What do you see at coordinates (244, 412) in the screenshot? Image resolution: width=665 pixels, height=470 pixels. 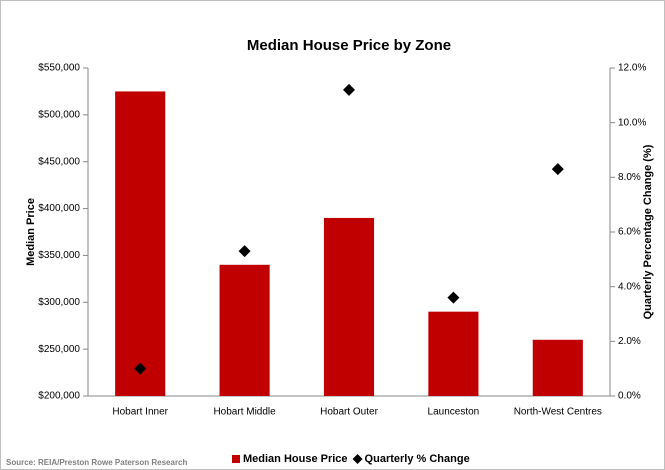 I see `x-tick-label: Hobart Middle` at bounding box center [244, 412].